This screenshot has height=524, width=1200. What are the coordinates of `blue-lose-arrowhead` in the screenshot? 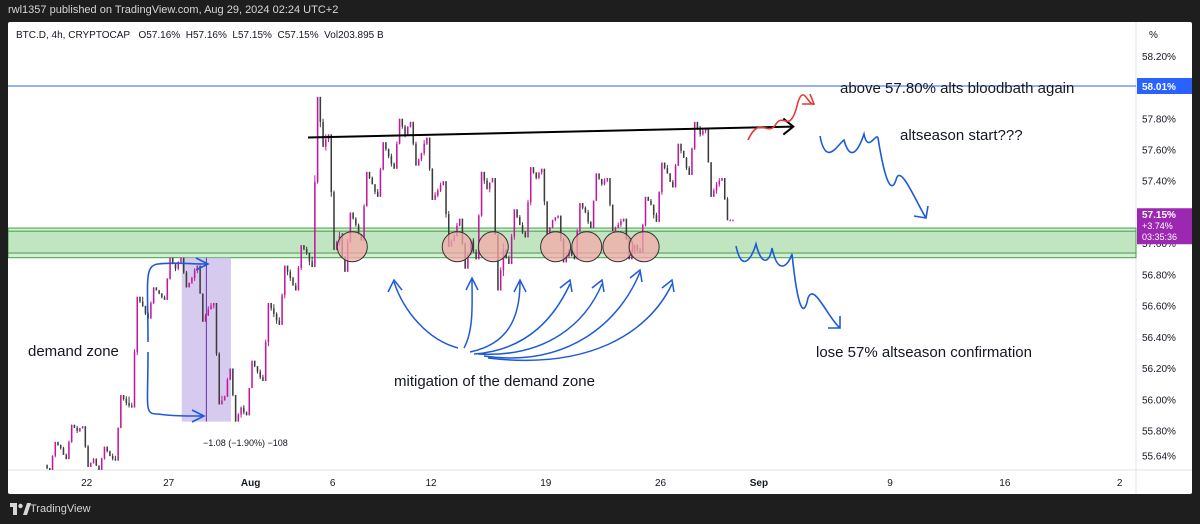 It's located at (834, 322).